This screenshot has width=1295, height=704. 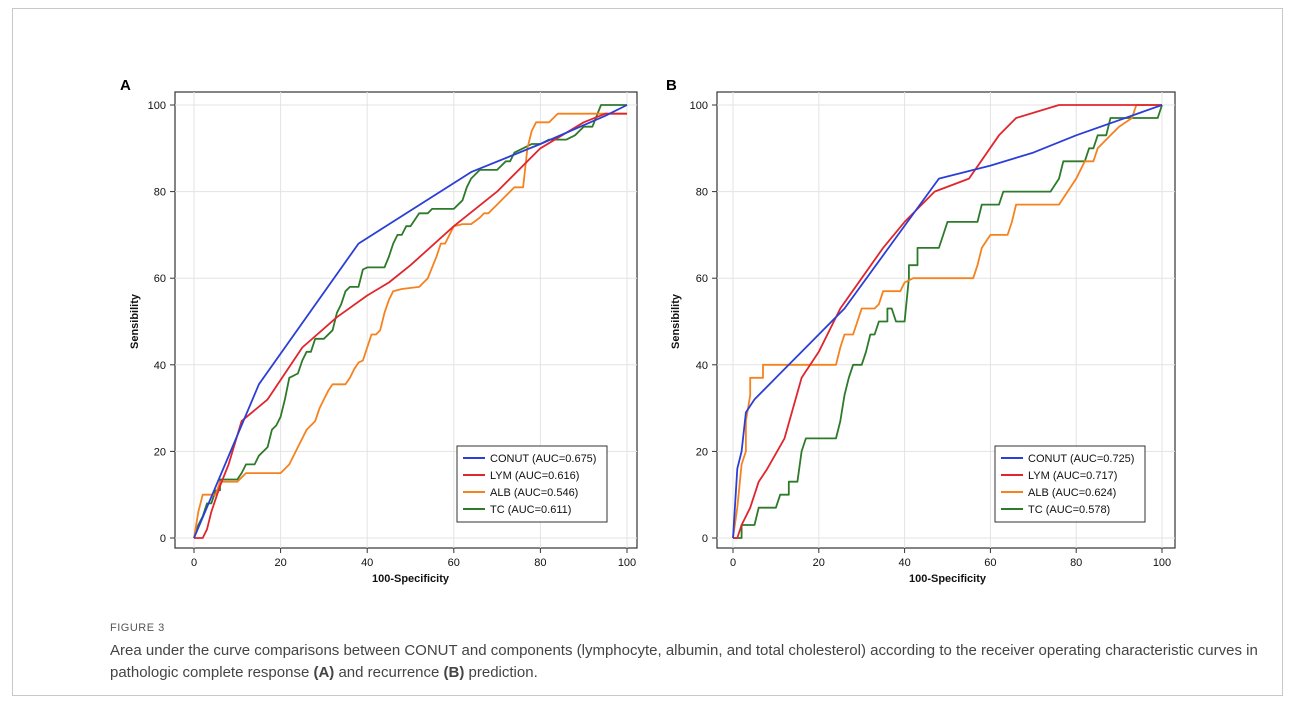 What do you see at coordinates (534, 476) in the screenshot?
I see `legend-entry: LYM (AUC=0.616)` at bounding box center [534, 476].